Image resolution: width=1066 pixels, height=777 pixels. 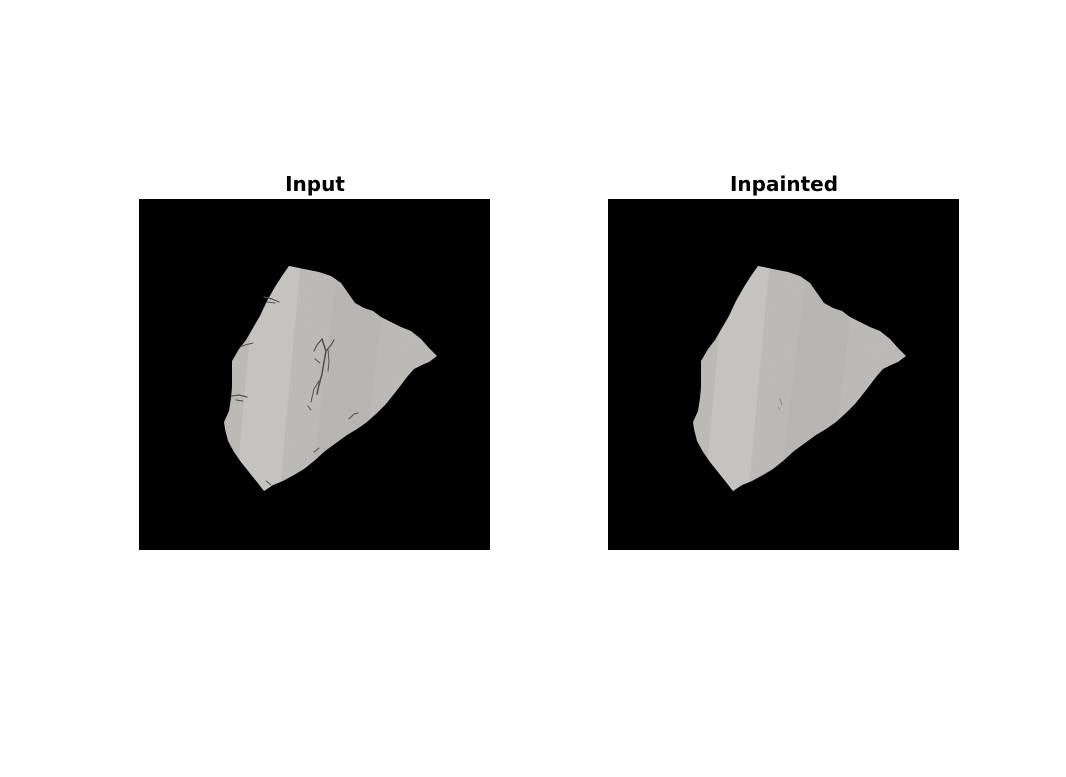 What do you see at coordinates (784, 184) in the screenshot?
I see `panel-title-inpainted: Inpainted` at bounding box center [784, 184].